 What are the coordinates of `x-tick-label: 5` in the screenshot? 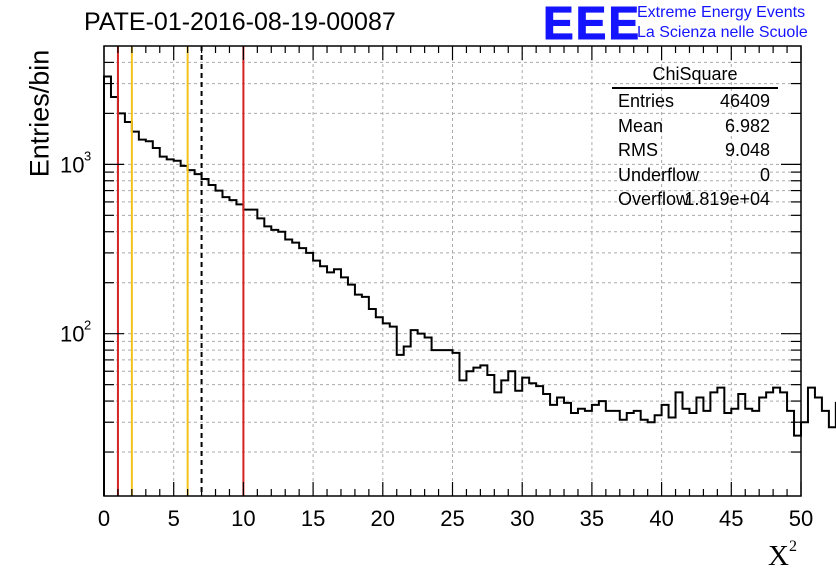 It's located at (174, 518).